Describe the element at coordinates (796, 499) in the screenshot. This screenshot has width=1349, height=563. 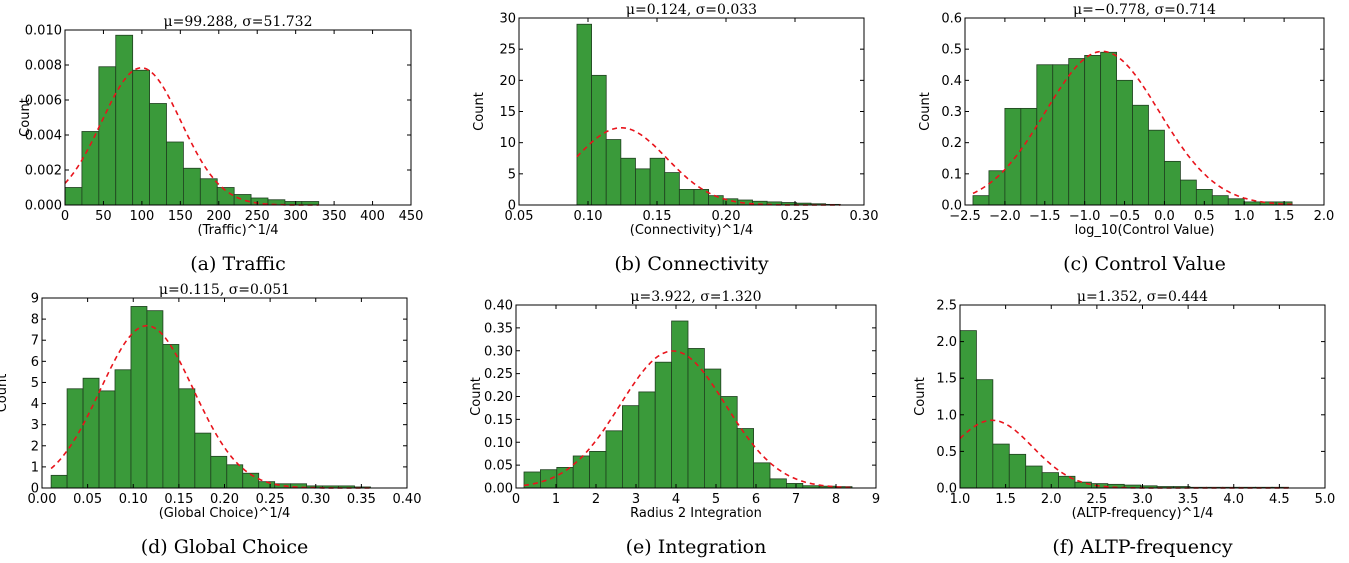
I see `x-tick-label: 7` at that location.